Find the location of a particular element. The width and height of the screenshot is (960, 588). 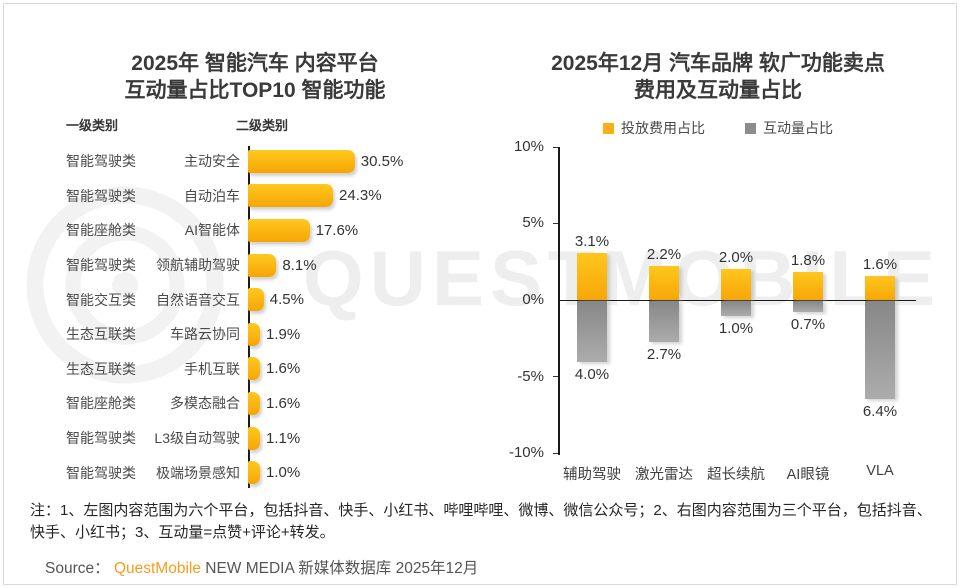

row-value: 1.1% is located at coordinates (283, 438).